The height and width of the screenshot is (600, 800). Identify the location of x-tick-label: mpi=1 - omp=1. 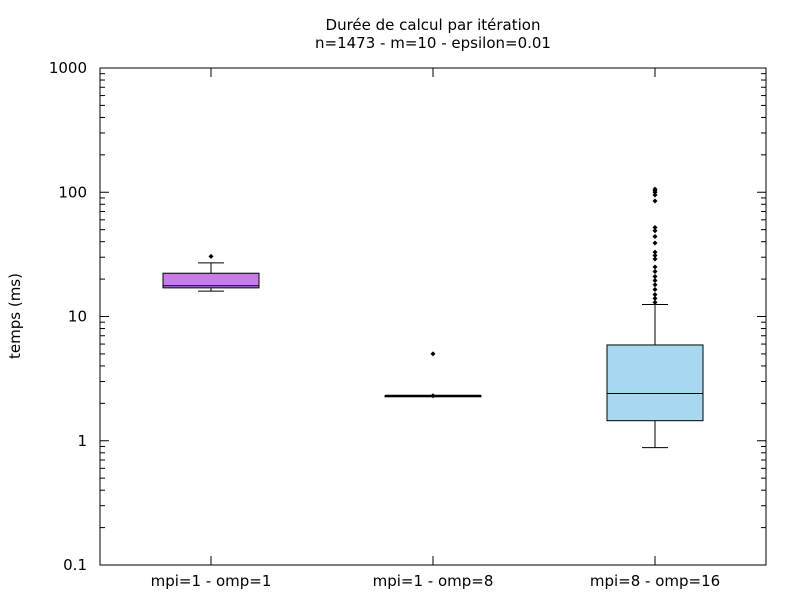
(211, 581).